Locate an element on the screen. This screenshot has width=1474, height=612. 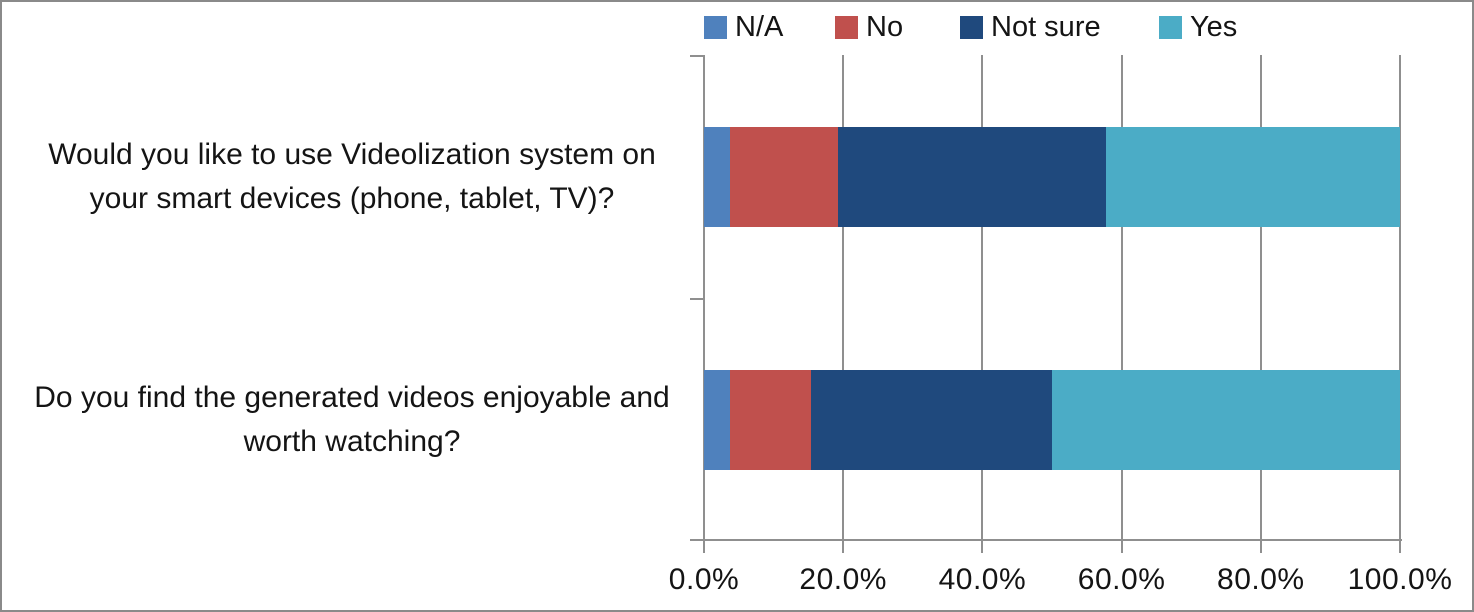
legend-item-no: No is located at coordinates (869, 27).